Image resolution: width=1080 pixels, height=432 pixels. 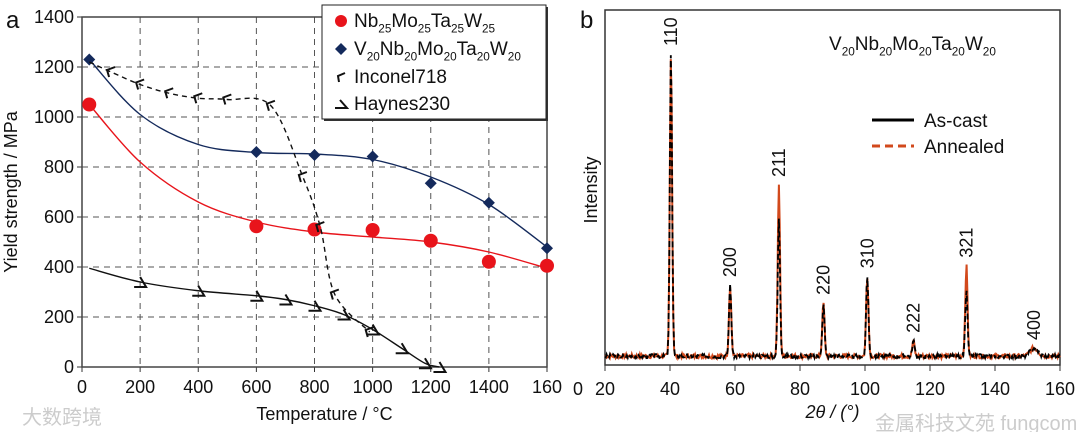 I want to click on y-tick-label: 800, so click(x=59, y=167).